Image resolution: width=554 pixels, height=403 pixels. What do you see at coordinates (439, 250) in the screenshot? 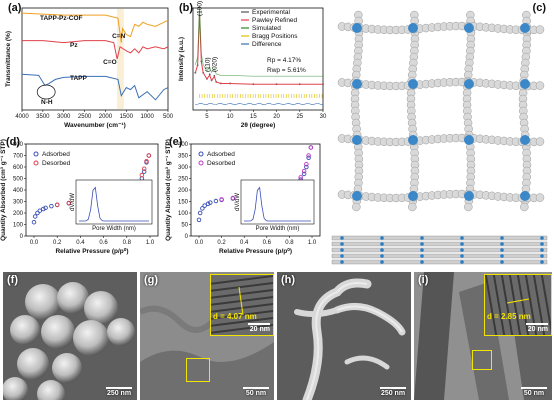
I see `stacked-layer` at bounding box center [439, 250].